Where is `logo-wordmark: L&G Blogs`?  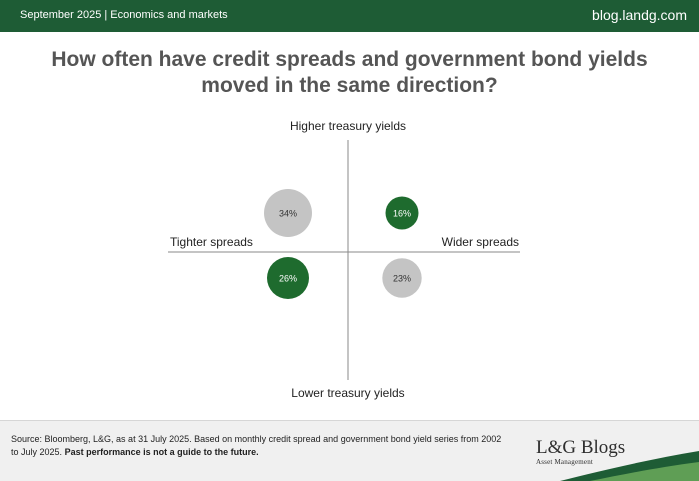 logo-wordmark: L&G Blogs is located at coordinates (581, 447).